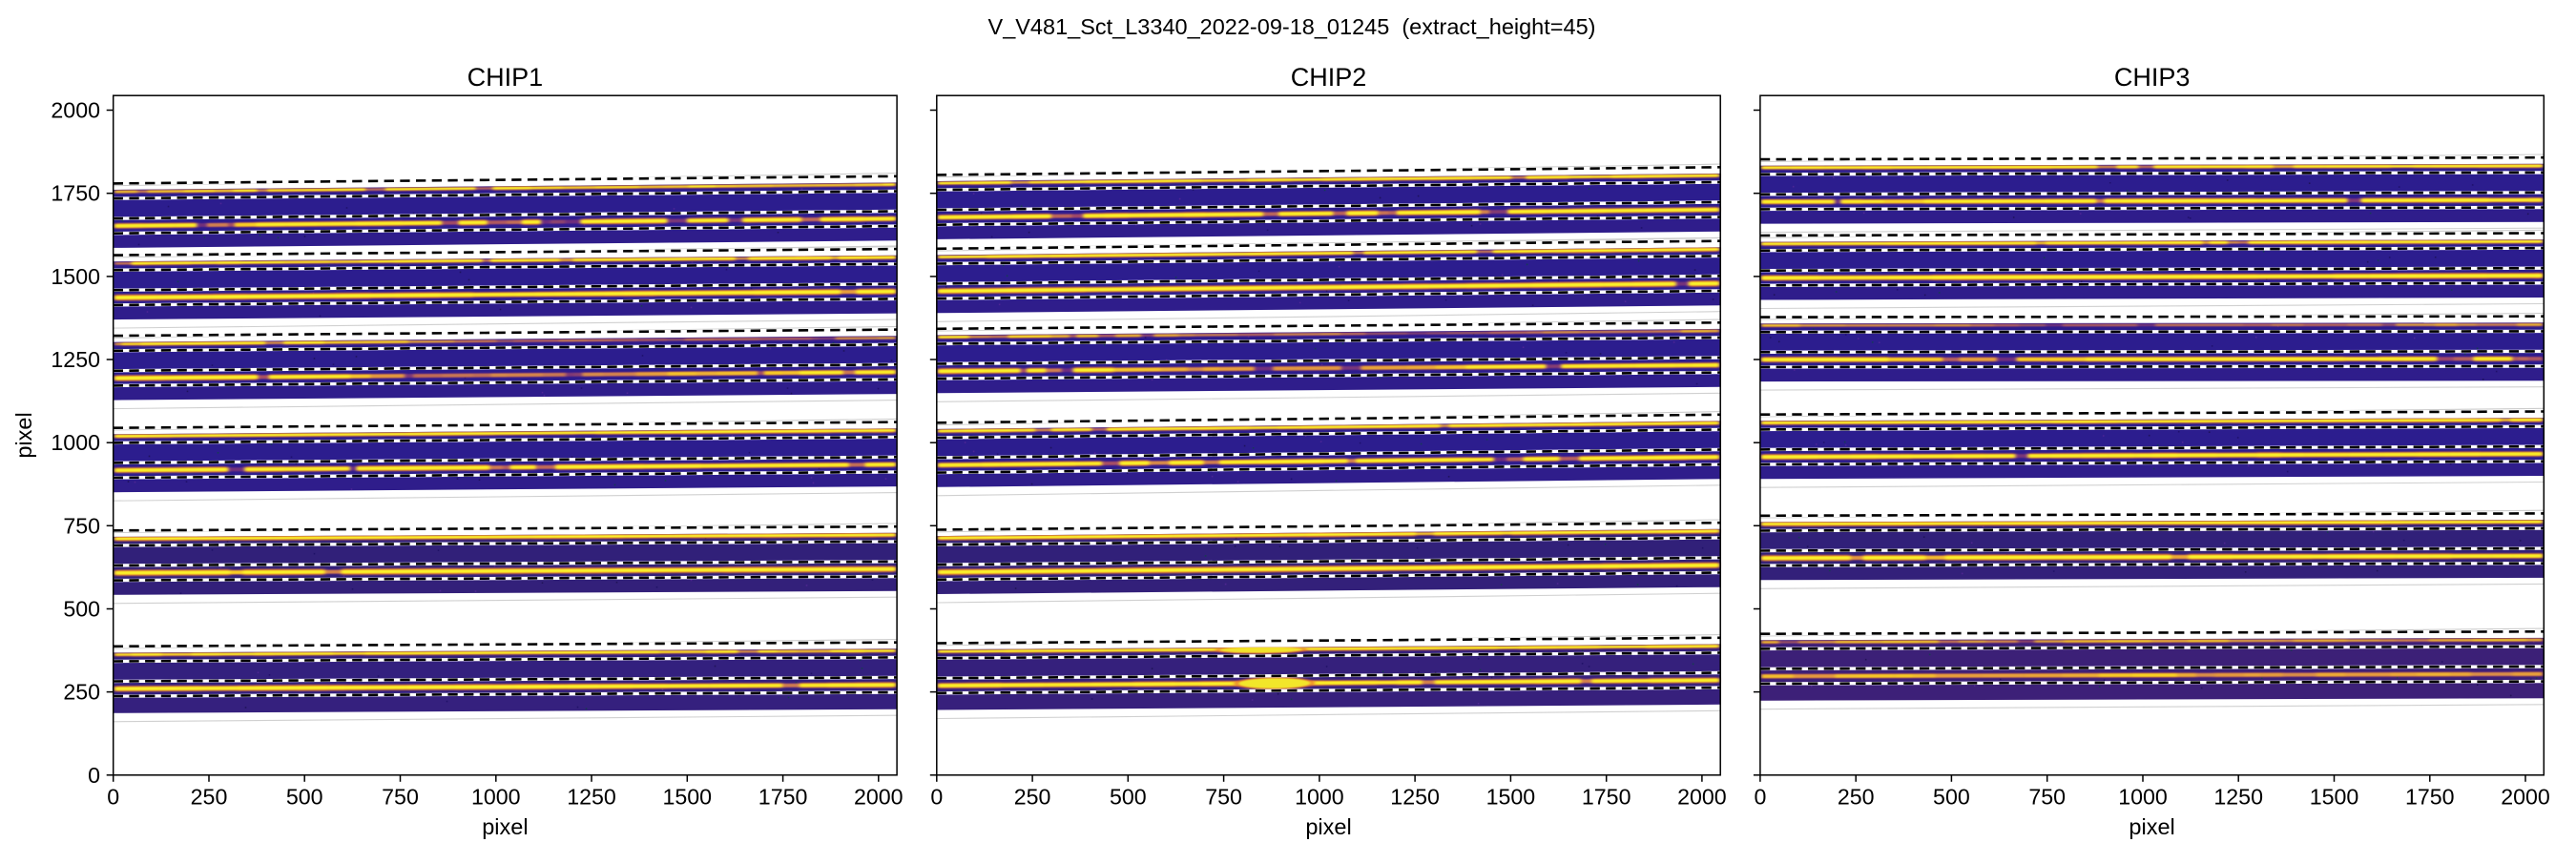  I want to click on svg-text: CHIP1, so click(505, 77).